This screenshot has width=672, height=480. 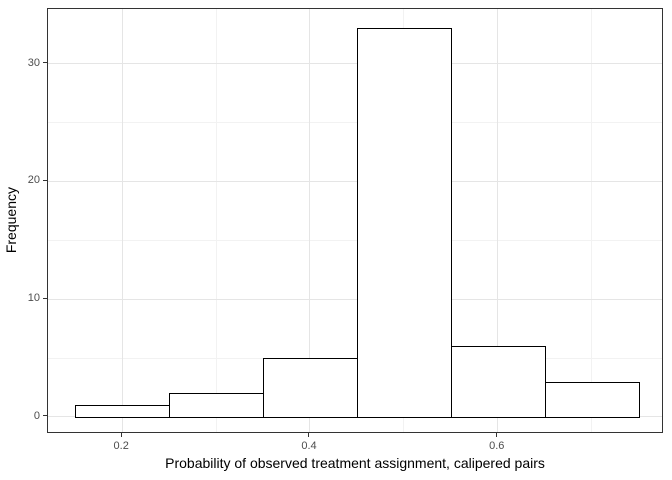 I want to click on y-tick-label: 30, so click(x=33, y=62).